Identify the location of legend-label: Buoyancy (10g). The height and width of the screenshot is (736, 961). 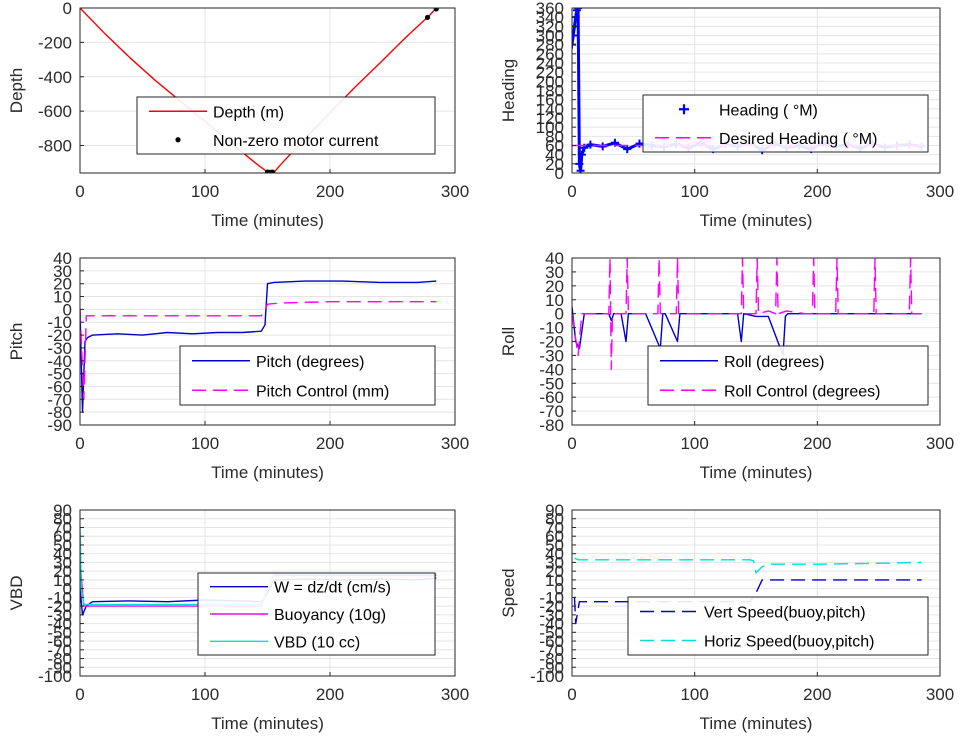
(330, 615).